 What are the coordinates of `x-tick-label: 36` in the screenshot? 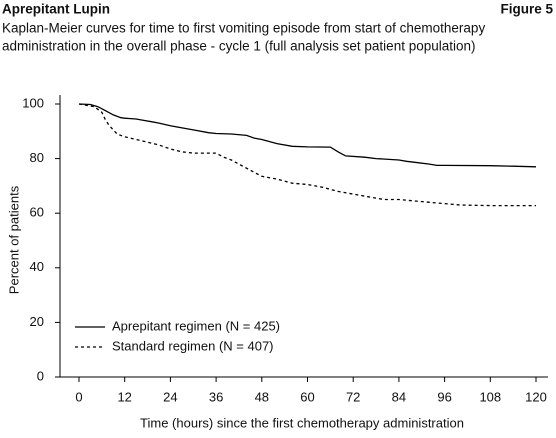 It's located at (216, 396).